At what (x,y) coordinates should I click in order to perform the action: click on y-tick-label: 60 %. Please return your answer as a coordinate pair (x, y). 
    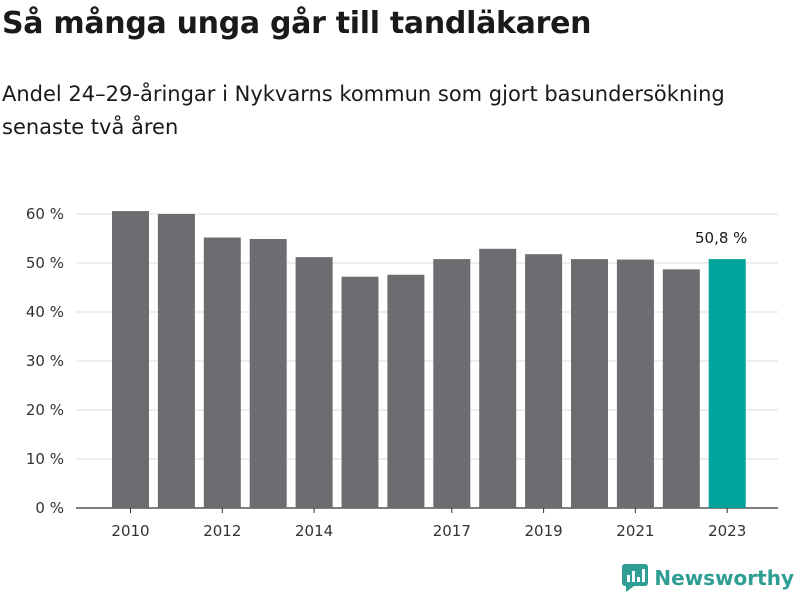
    Looking at the image, I should click on (45, 214).